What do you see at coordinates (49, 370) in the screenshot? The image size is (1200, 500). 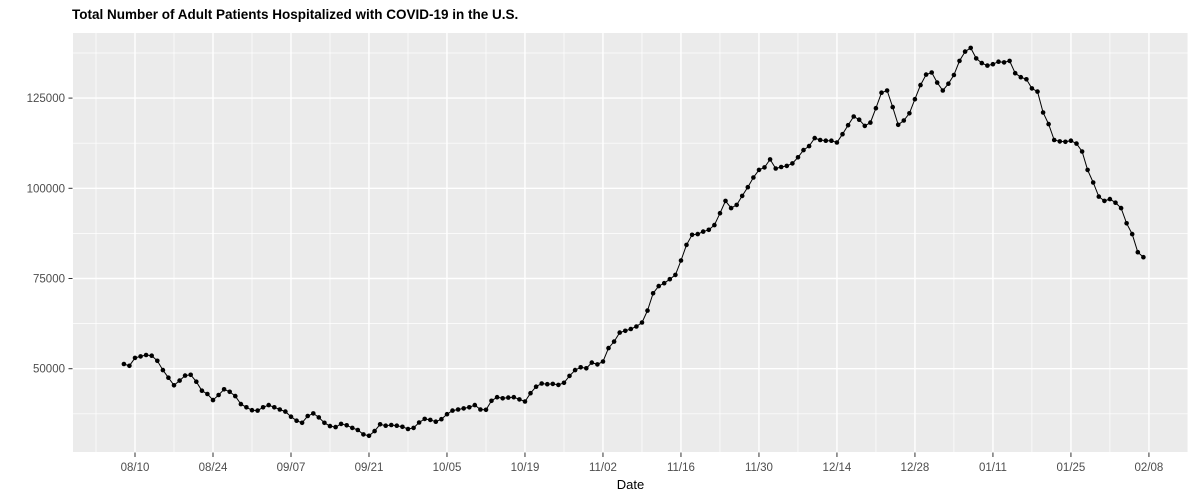 I see `y-tick-label: 50000` at bounding box center [49, 370].